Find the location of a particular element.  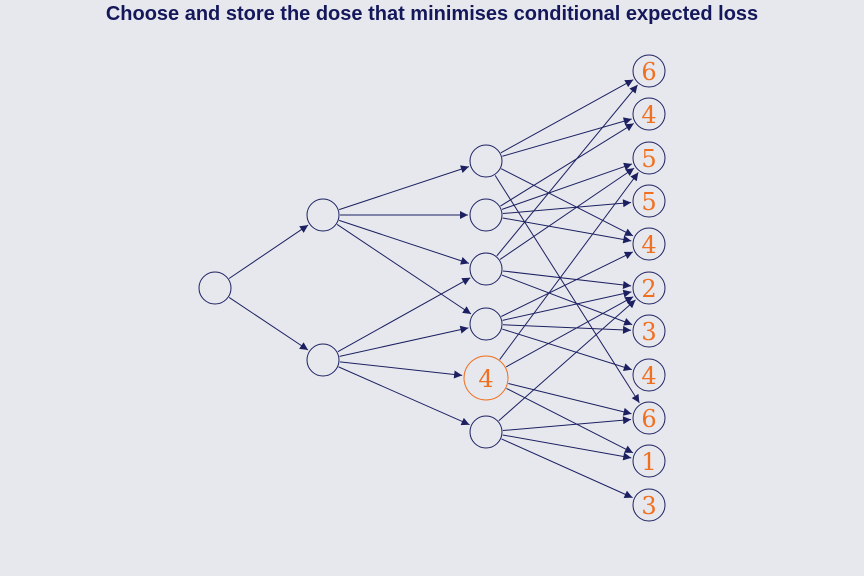

edge-b5-l6 is located at coordinates (569, 332).